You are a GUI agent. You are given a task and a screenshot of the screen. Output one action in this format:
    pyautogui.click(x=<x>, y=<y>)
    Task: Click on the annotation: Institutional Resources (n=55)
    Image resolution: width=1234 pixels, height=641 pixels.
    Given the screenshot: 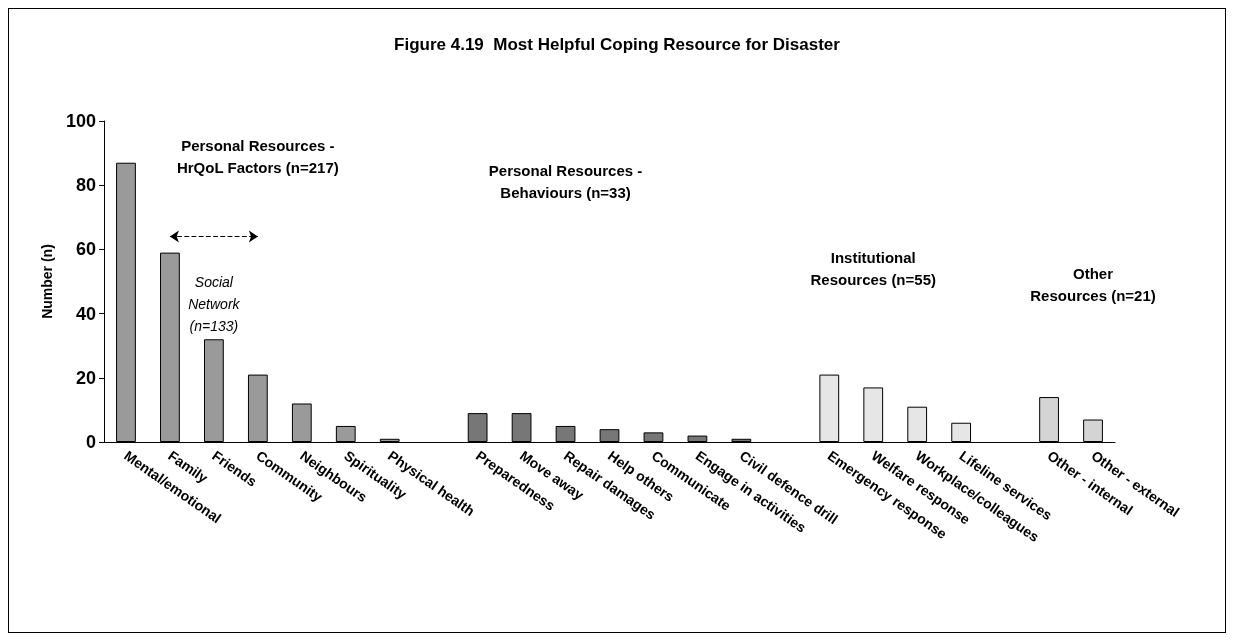 What is the action you would take?
    pyautogui.click(x=873, y=269)
    